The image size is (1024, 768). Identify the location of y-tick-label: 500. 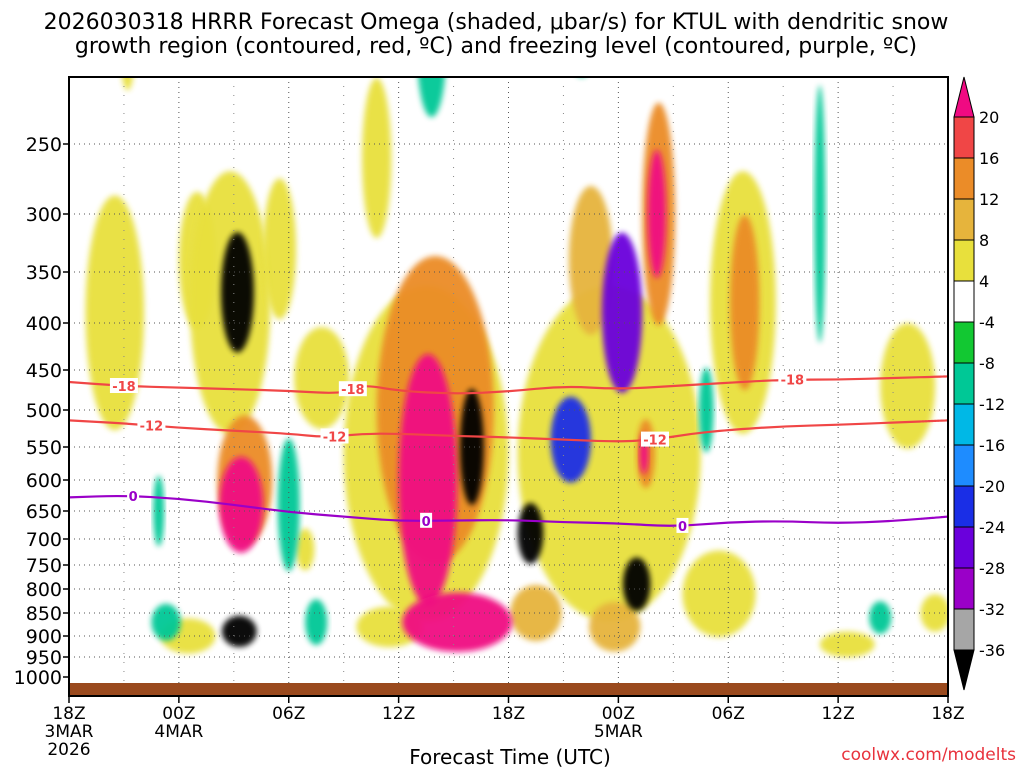
(44, 411).